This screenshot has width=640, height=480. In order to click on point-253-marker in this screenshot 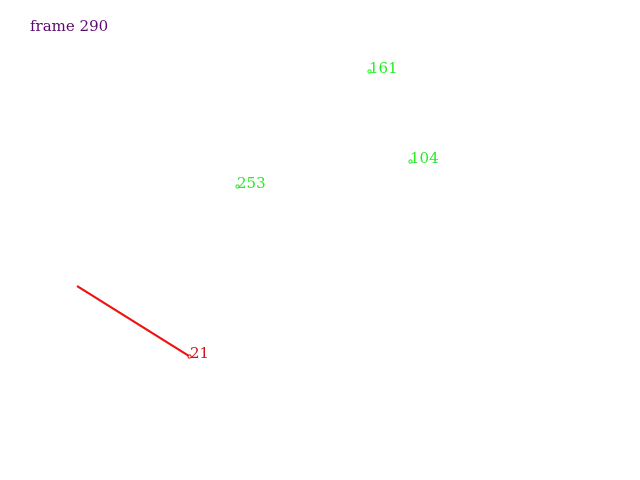, I will do `click(237, 186)`.